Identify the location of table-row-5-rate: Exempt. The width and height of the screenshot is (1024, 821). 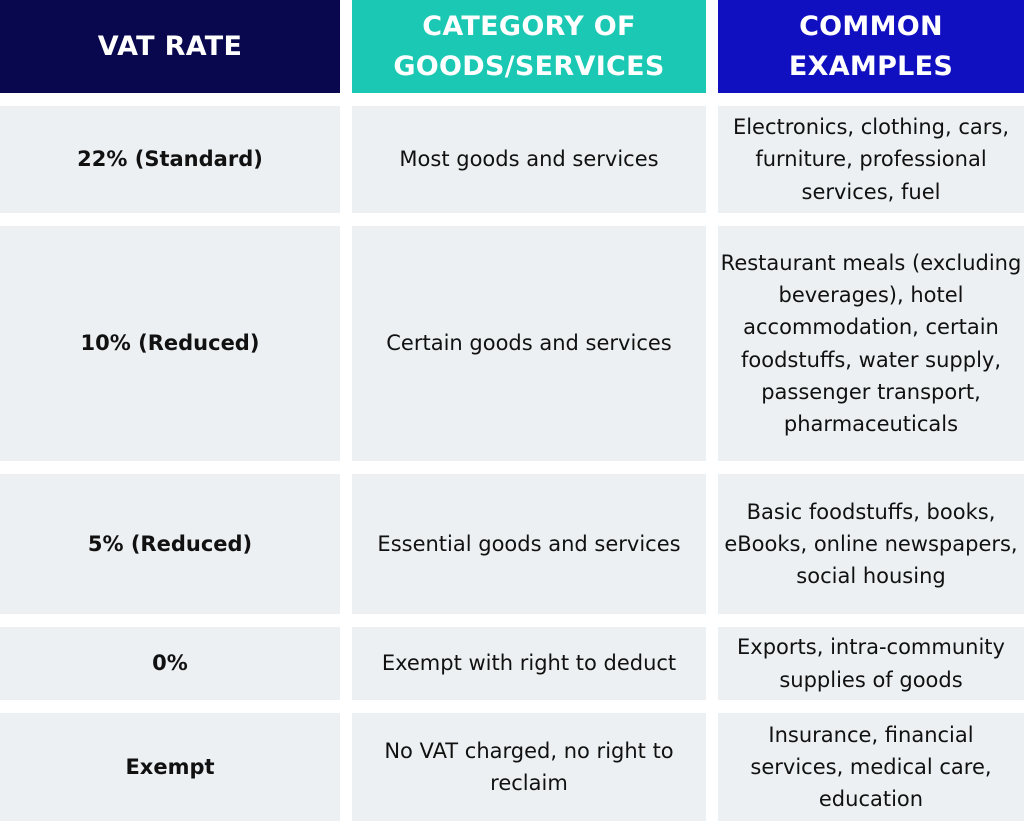
(170, 767).